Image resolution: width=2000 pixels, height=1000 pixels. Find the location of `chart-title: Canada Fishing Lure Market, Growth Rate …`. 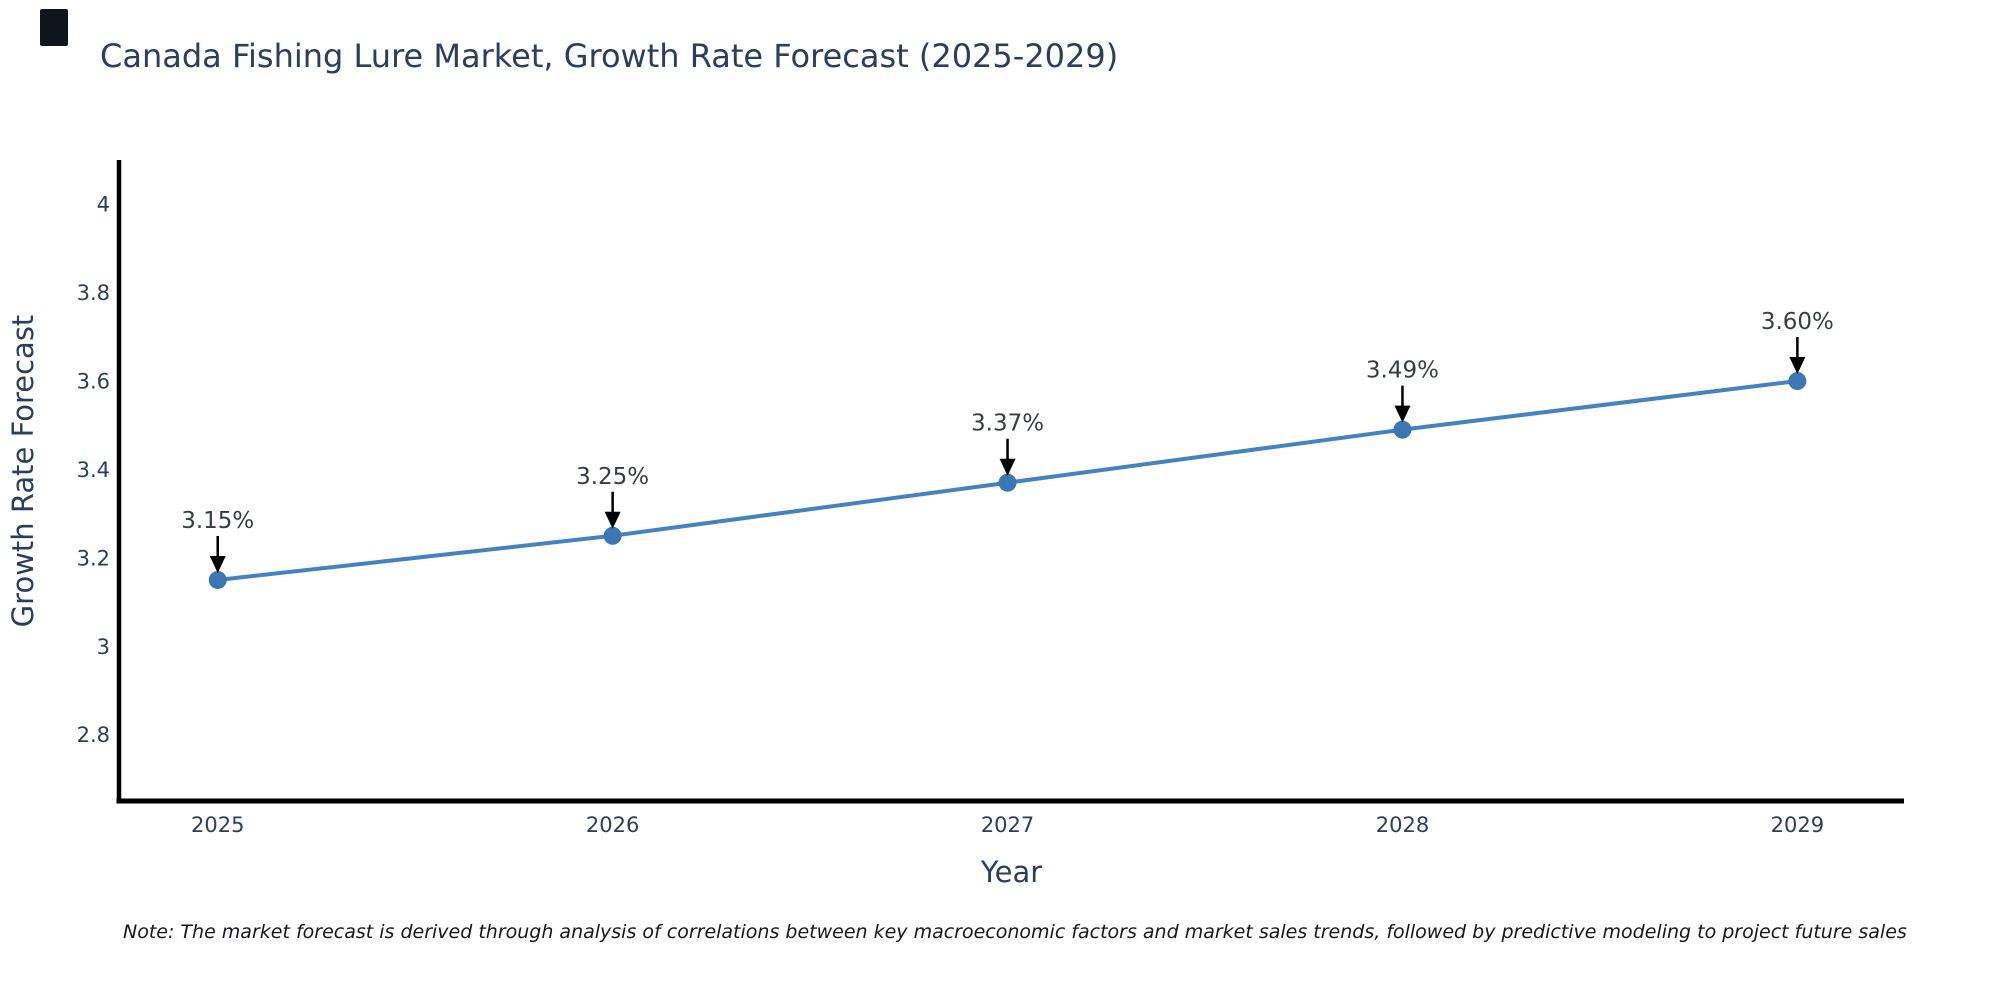

chart-title: Canada Fishing Lure Market, Growth Rate … is located at coordinates (609, 56).